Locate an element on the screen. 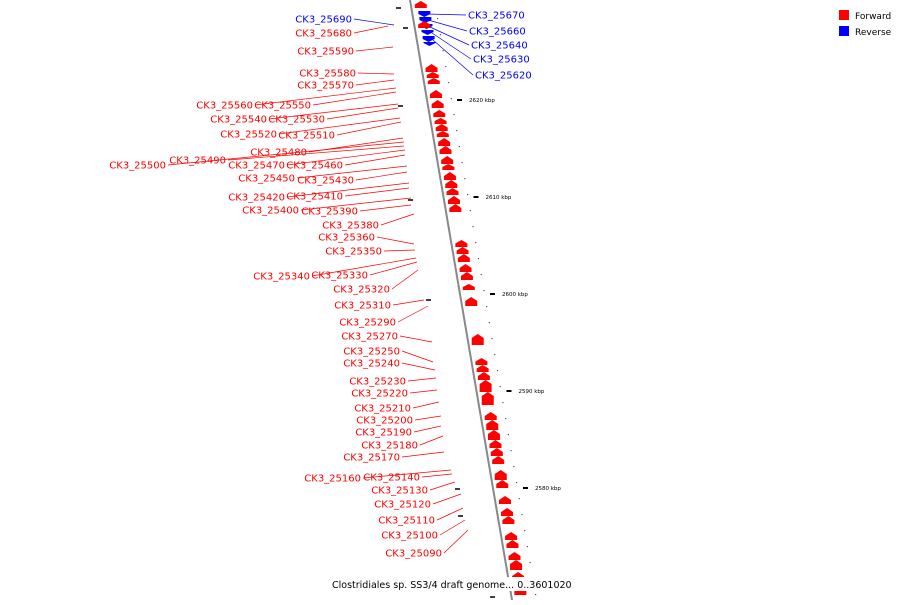 Image resolution: width=900 pixels, height=605 pixels. gene-label-ck3-25460: CK3_25460 is located at coordinates (314, 166).